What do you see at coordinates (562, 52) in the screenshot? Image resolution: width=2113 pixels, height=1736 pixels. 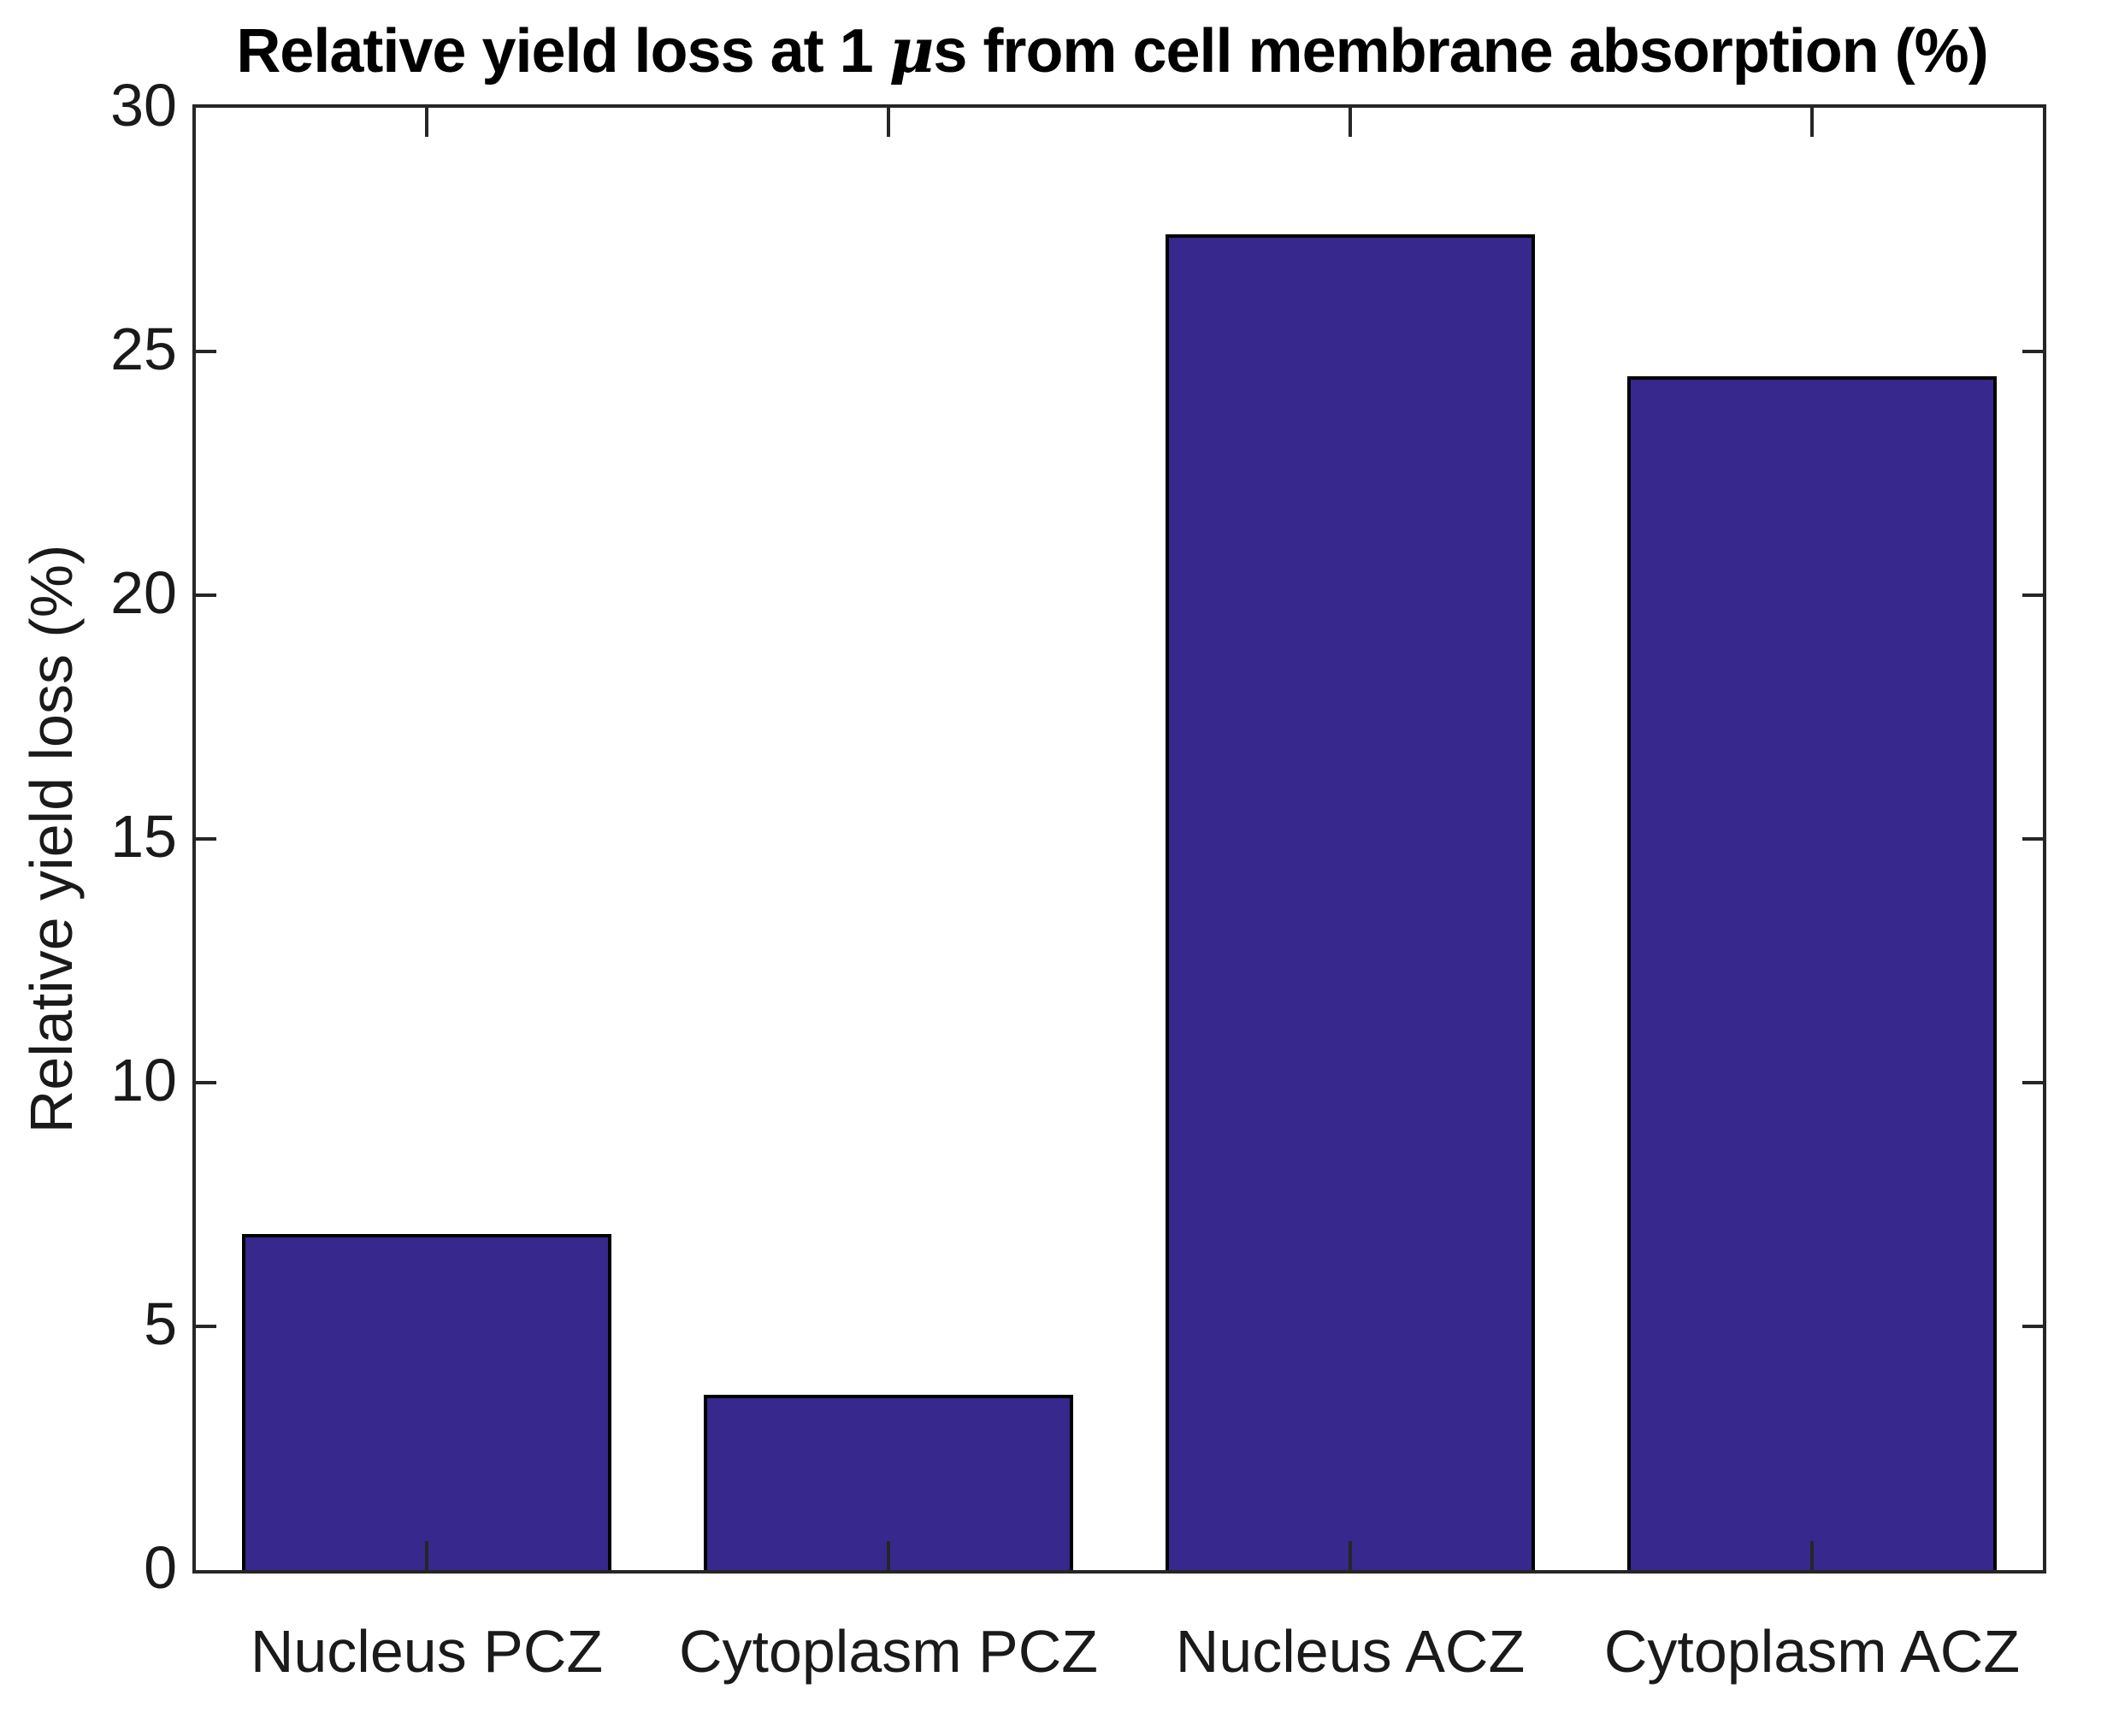 I see `chart-title-prefix: Relative yield loss at 1` at bounding box center [562, 52].